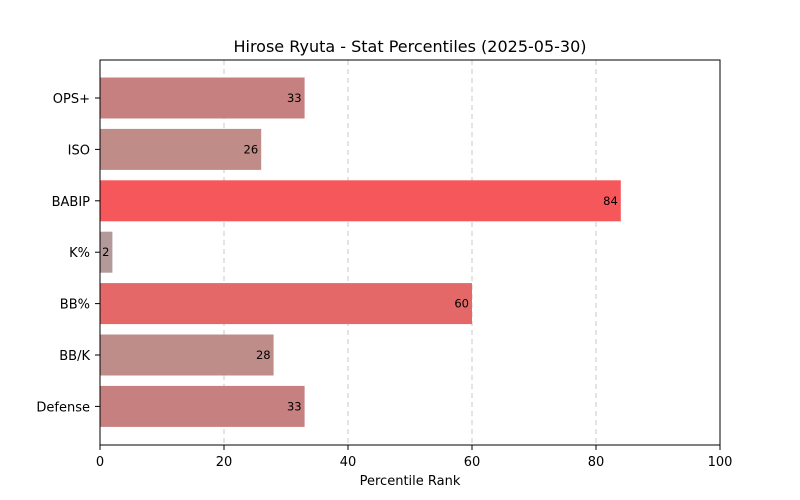  Describe the element at coordinates (294, 98) in the screenshot. I see `data-label-0: 33` at that location.